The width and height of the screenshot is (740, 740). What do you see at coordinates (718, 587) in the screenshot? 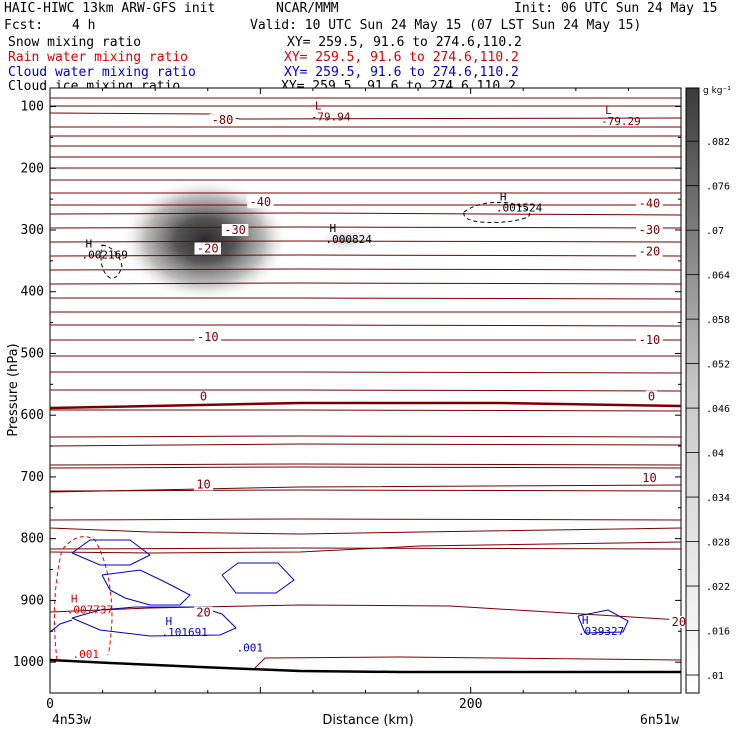
I see `colorbar-tick-label: .022` at bounding box center [718, 587].